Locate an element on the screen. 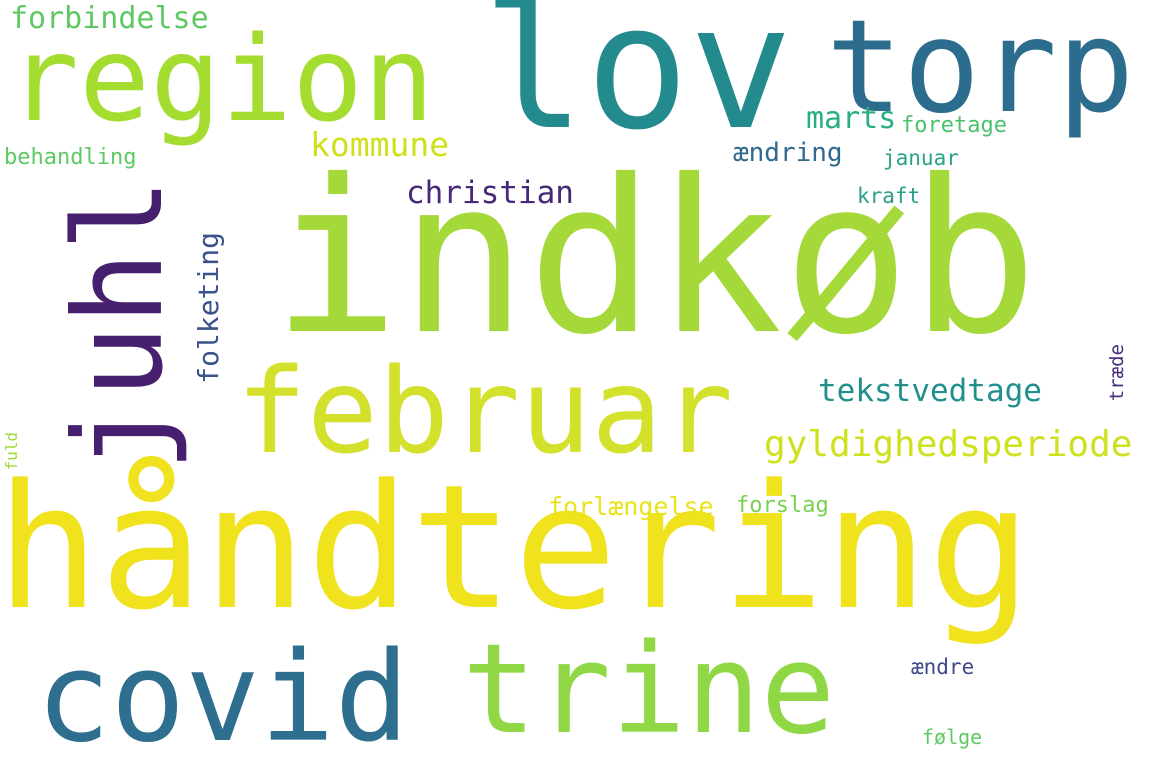 Image resolution: width=1155 pixels, height=770 pixels. word-kommune: kommune is located at coordinates (380, 144).